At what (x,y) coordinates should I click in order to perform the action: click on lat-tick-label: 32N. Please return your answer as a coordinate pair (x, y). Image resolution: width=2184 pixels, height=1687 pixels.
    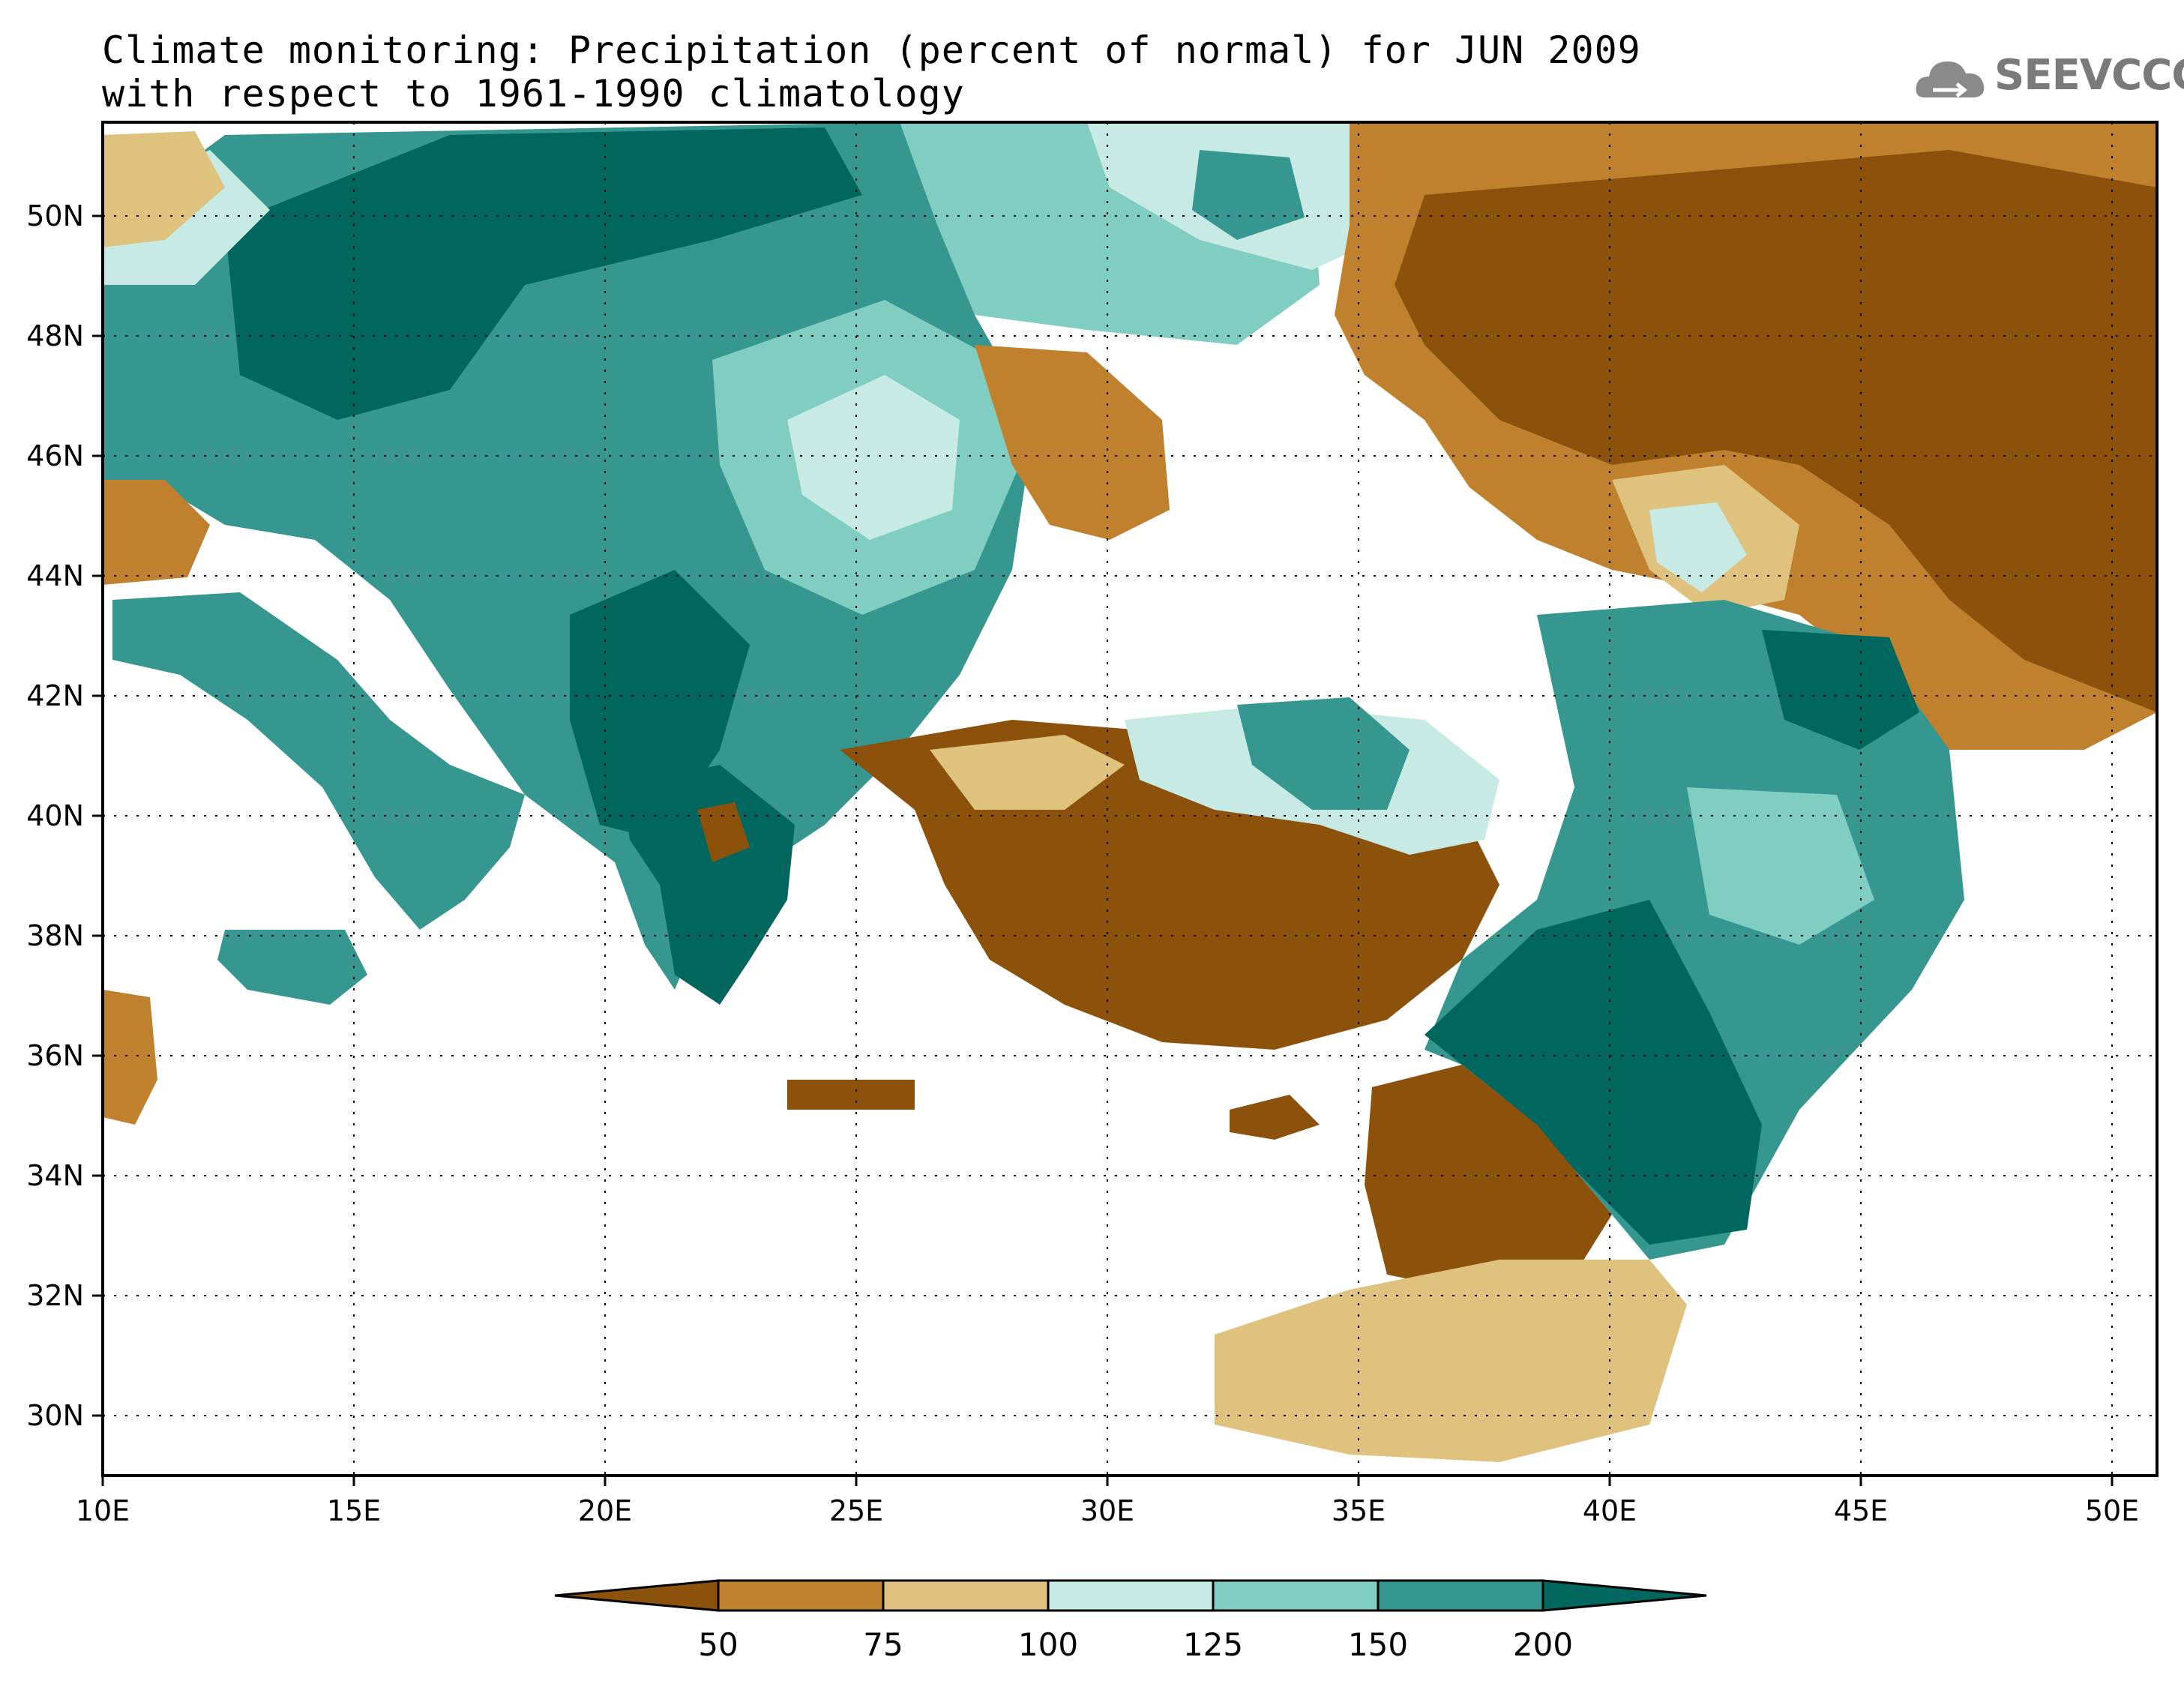
    Looking at the image, I should click on (55, 1295).